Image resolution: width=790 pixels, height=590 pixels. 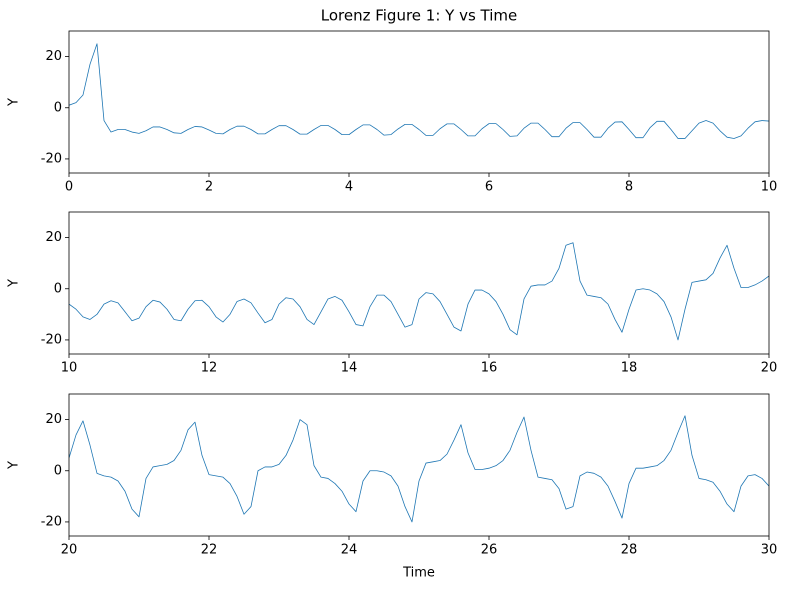 I want to click on x-tick-label: 24, so click(x=349, y=550).